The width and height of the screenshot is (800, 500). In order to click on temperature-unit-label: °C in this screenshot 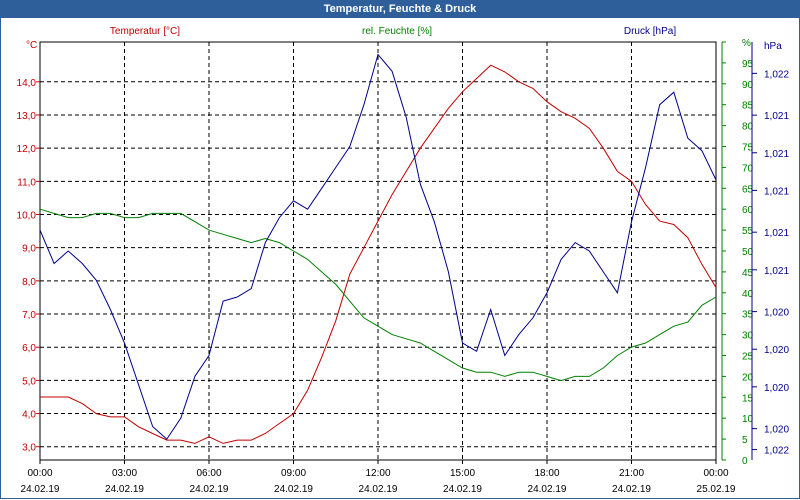, I will do `click(31, 45)`.